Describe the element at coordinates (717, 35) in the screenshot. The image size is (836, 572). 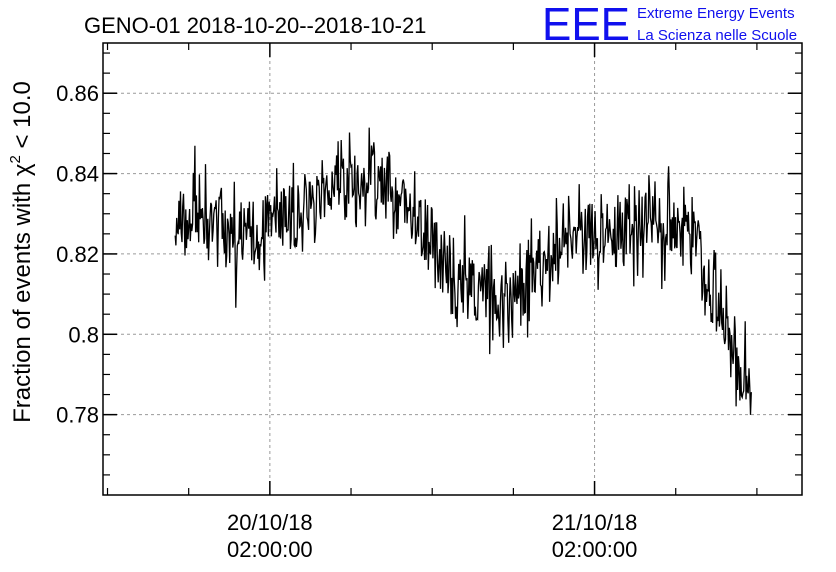
I see `logo-line2: La Scienza nelle Scuole` at that location.